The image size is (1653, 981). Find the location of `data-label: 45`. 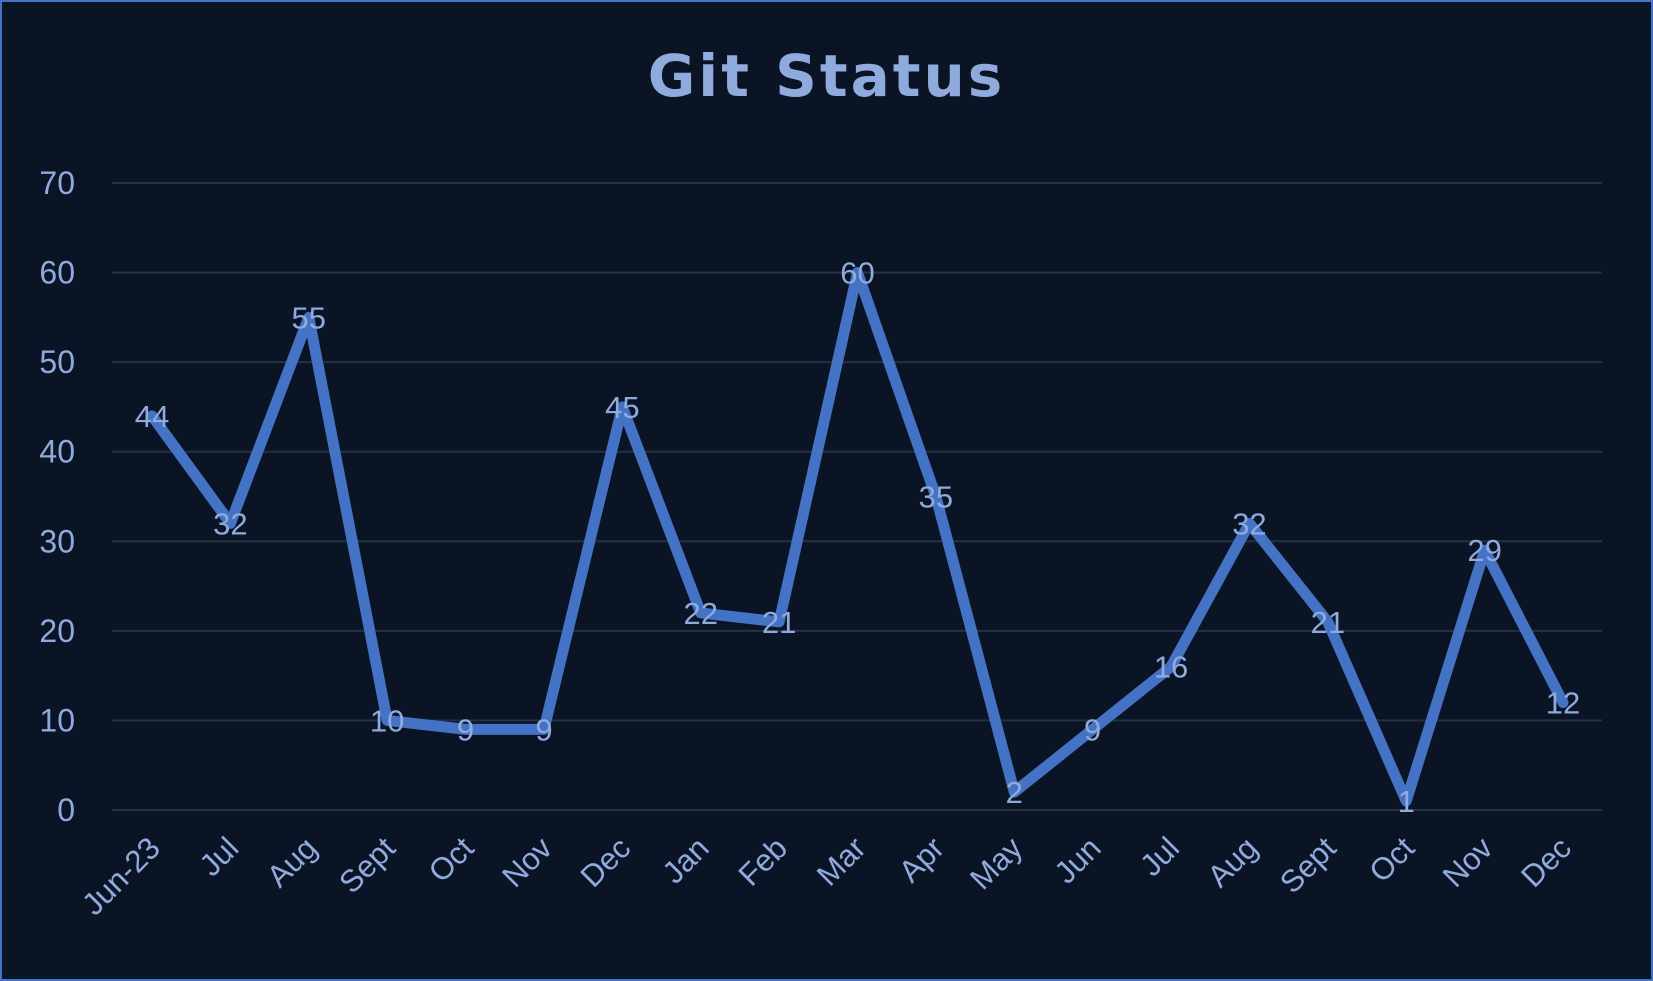

data-label: 45 is located at coordinates (622, 407).